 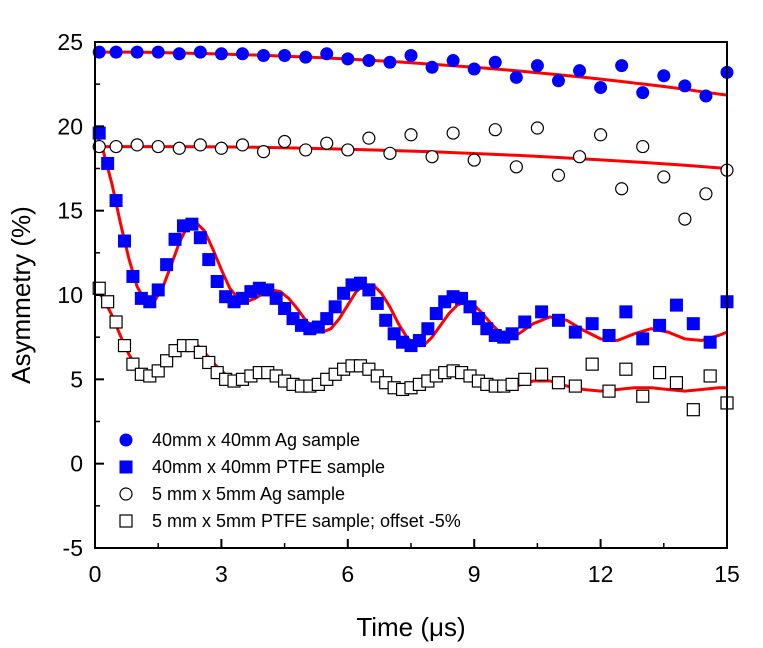 I want to click on y-tick-label: 10, so click(x=70, y=295).